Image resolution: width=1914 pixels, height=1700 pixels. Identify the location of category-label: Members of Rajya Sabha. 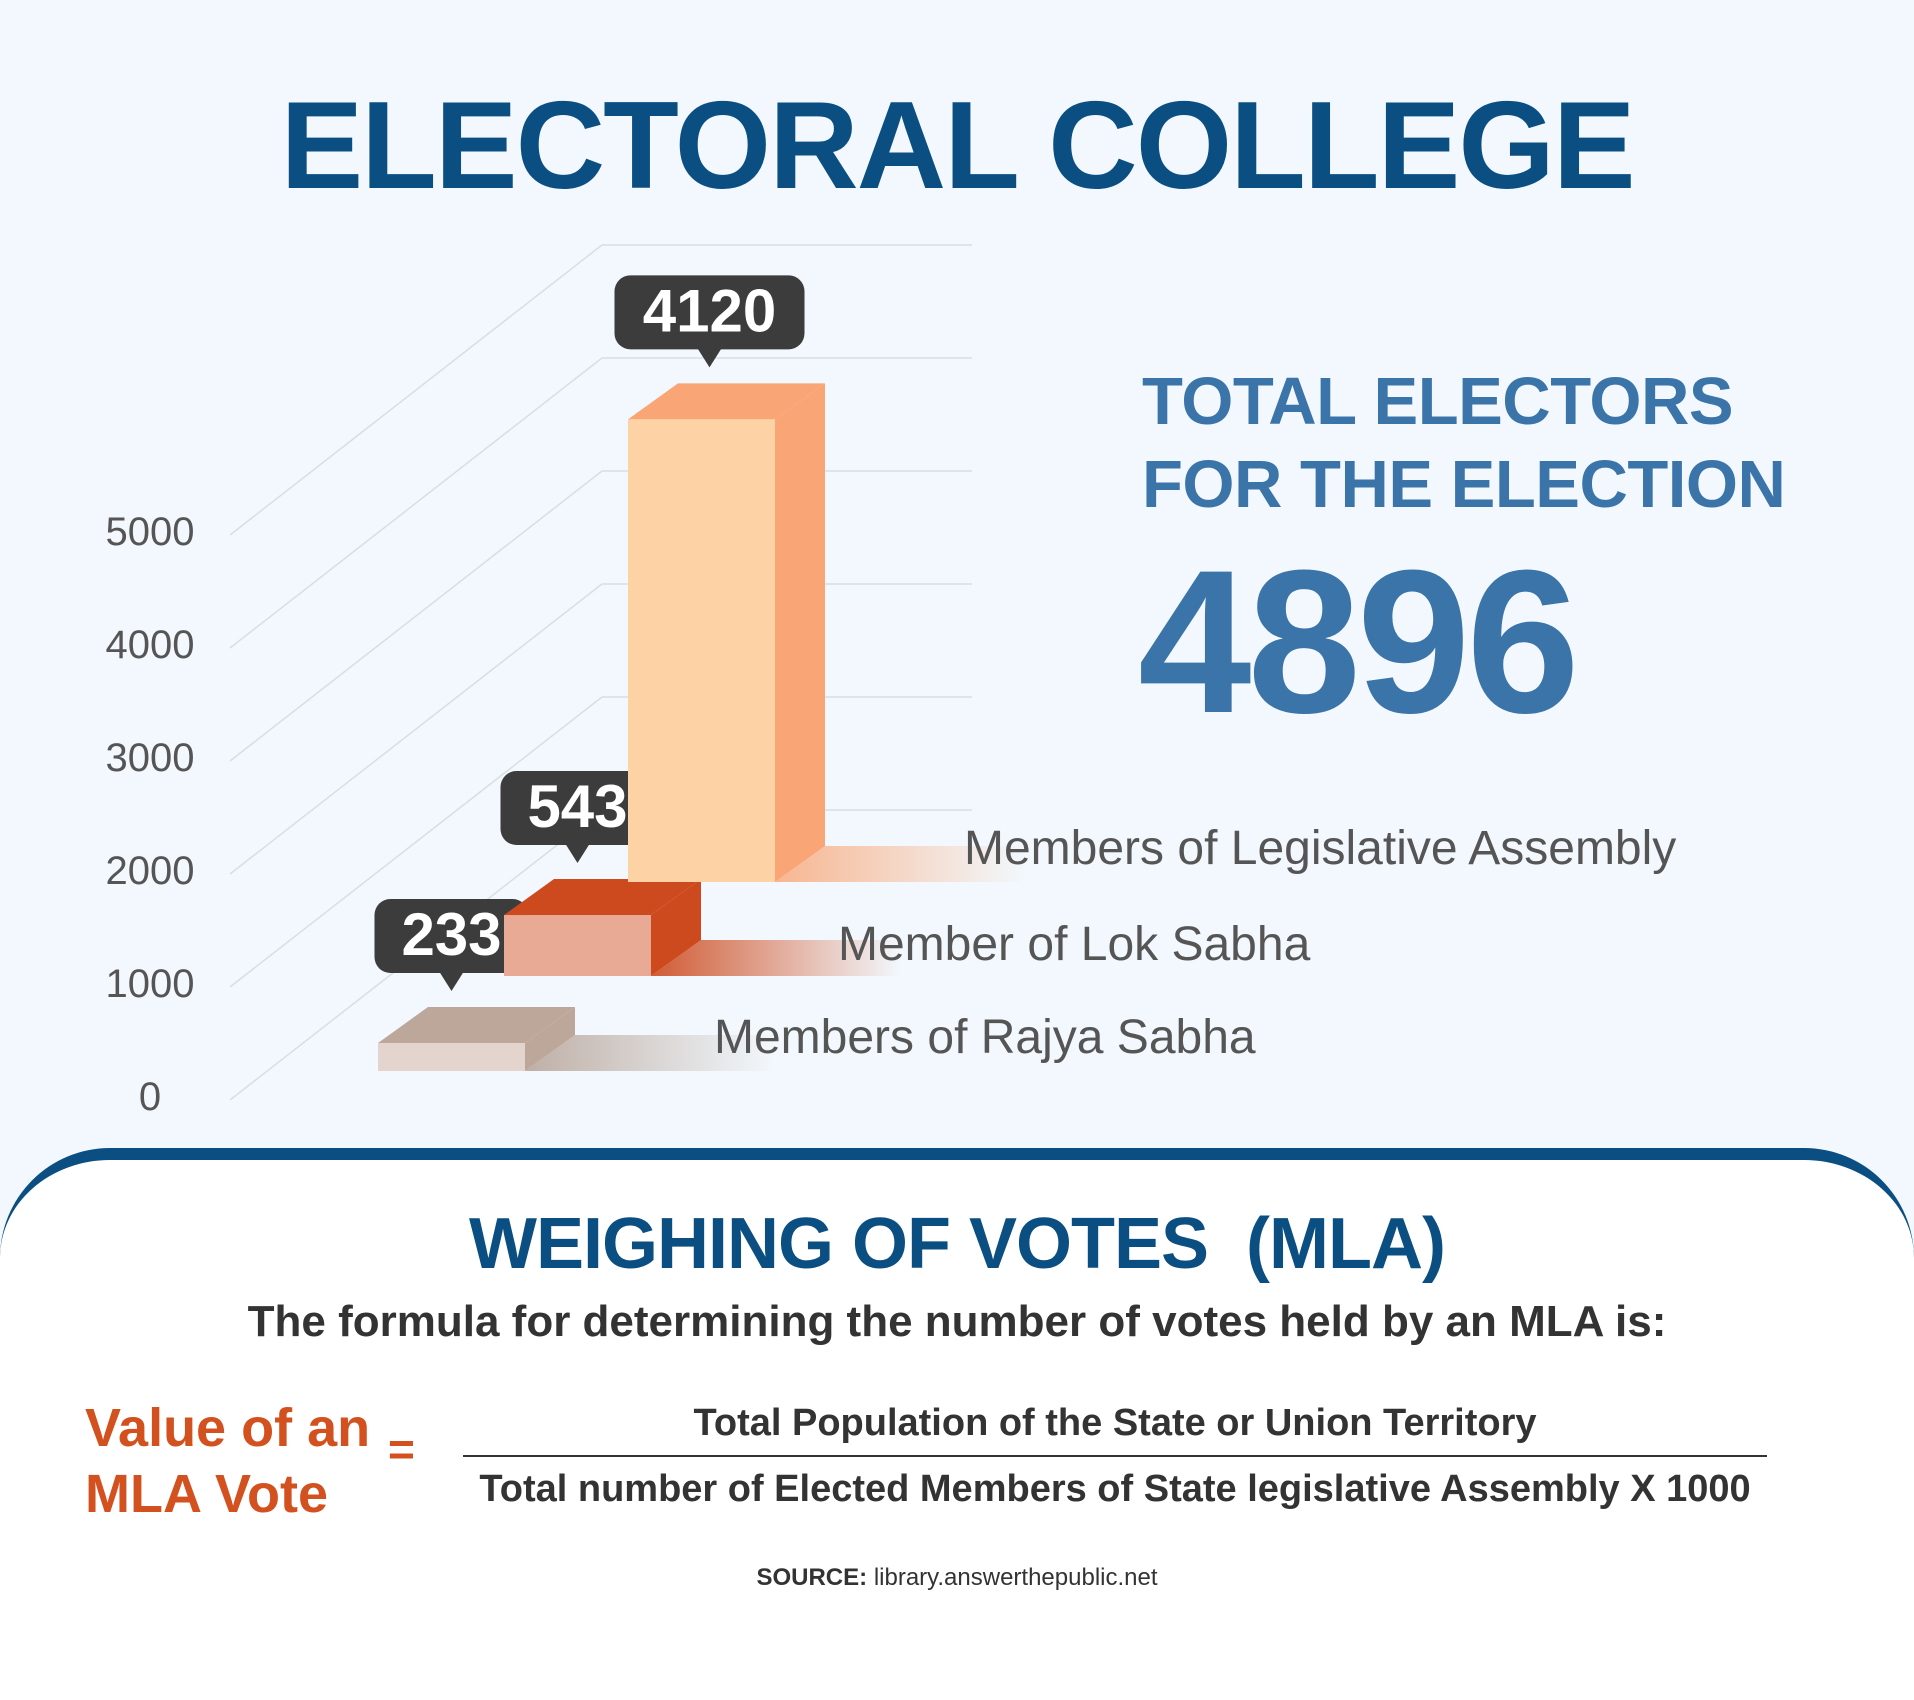
(985, 1037).